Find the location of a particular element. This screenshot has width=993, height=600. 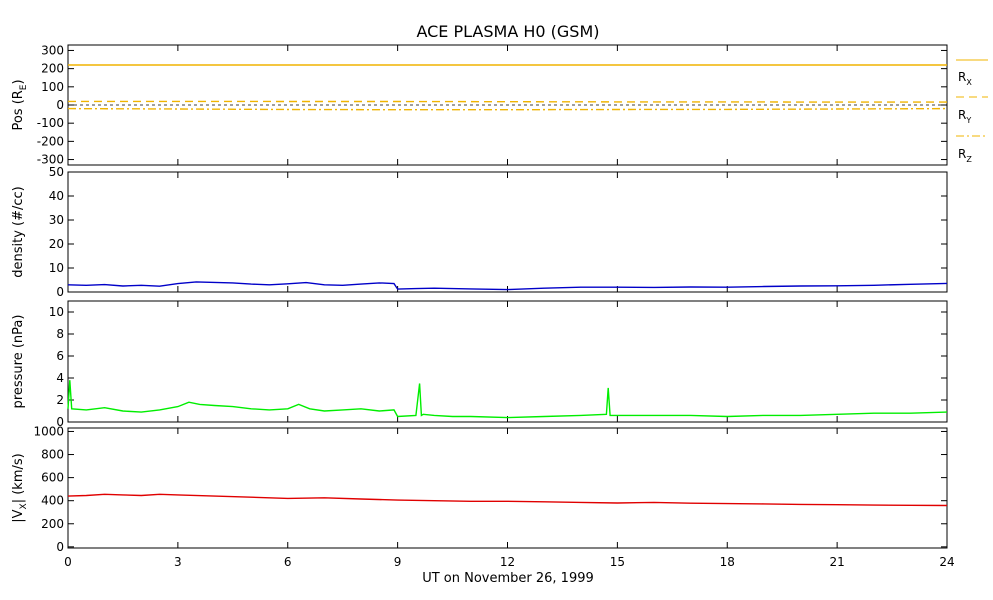

series-line-velocity is located at coordinates (507, 500).